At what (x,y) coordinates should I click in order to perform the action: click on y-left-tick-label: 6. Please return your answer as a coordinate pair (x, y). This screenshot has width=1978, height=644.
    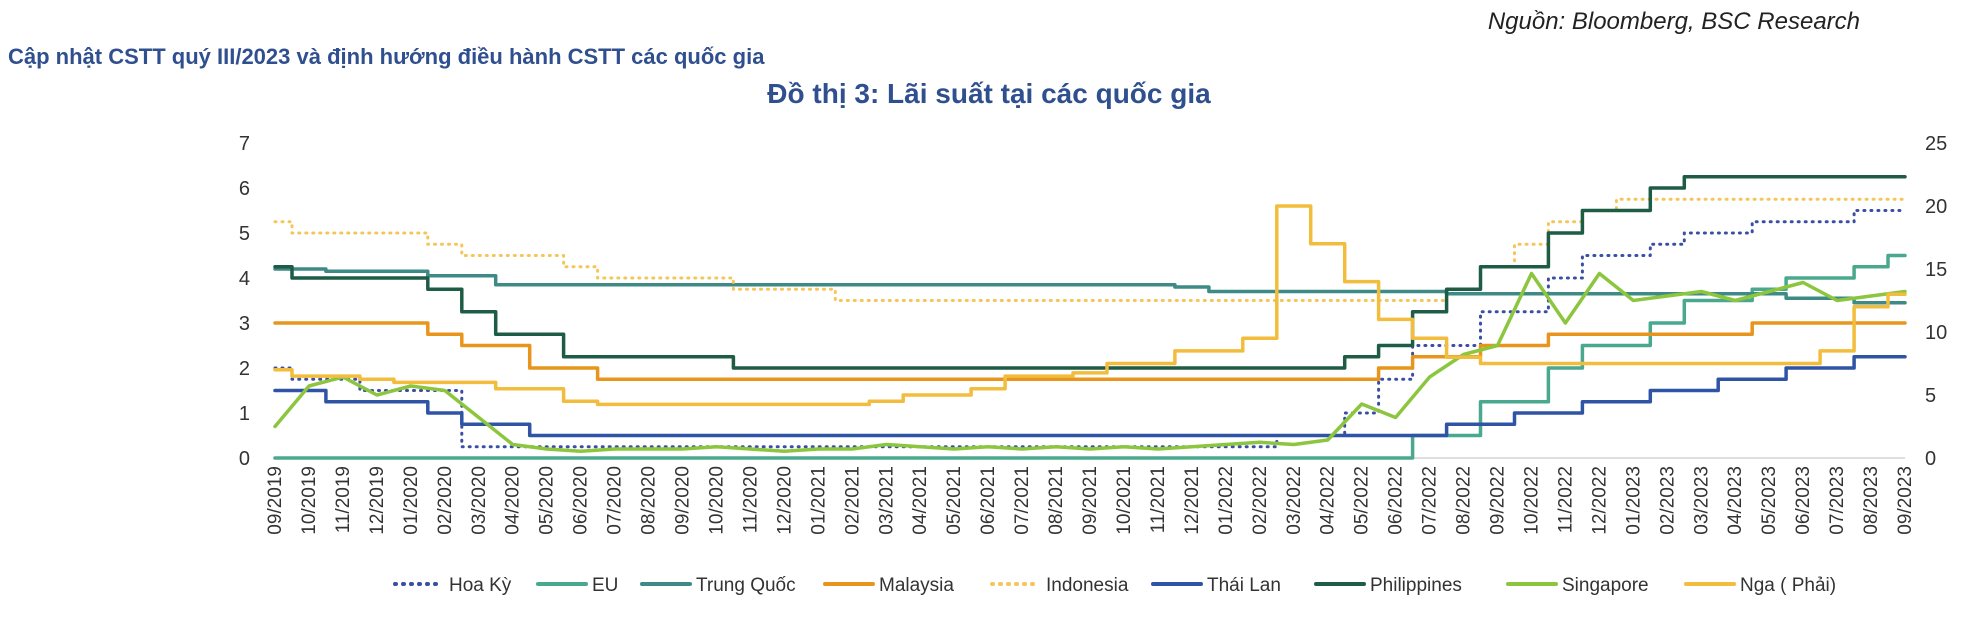
    Looking at the image, I should click on (244, 189).